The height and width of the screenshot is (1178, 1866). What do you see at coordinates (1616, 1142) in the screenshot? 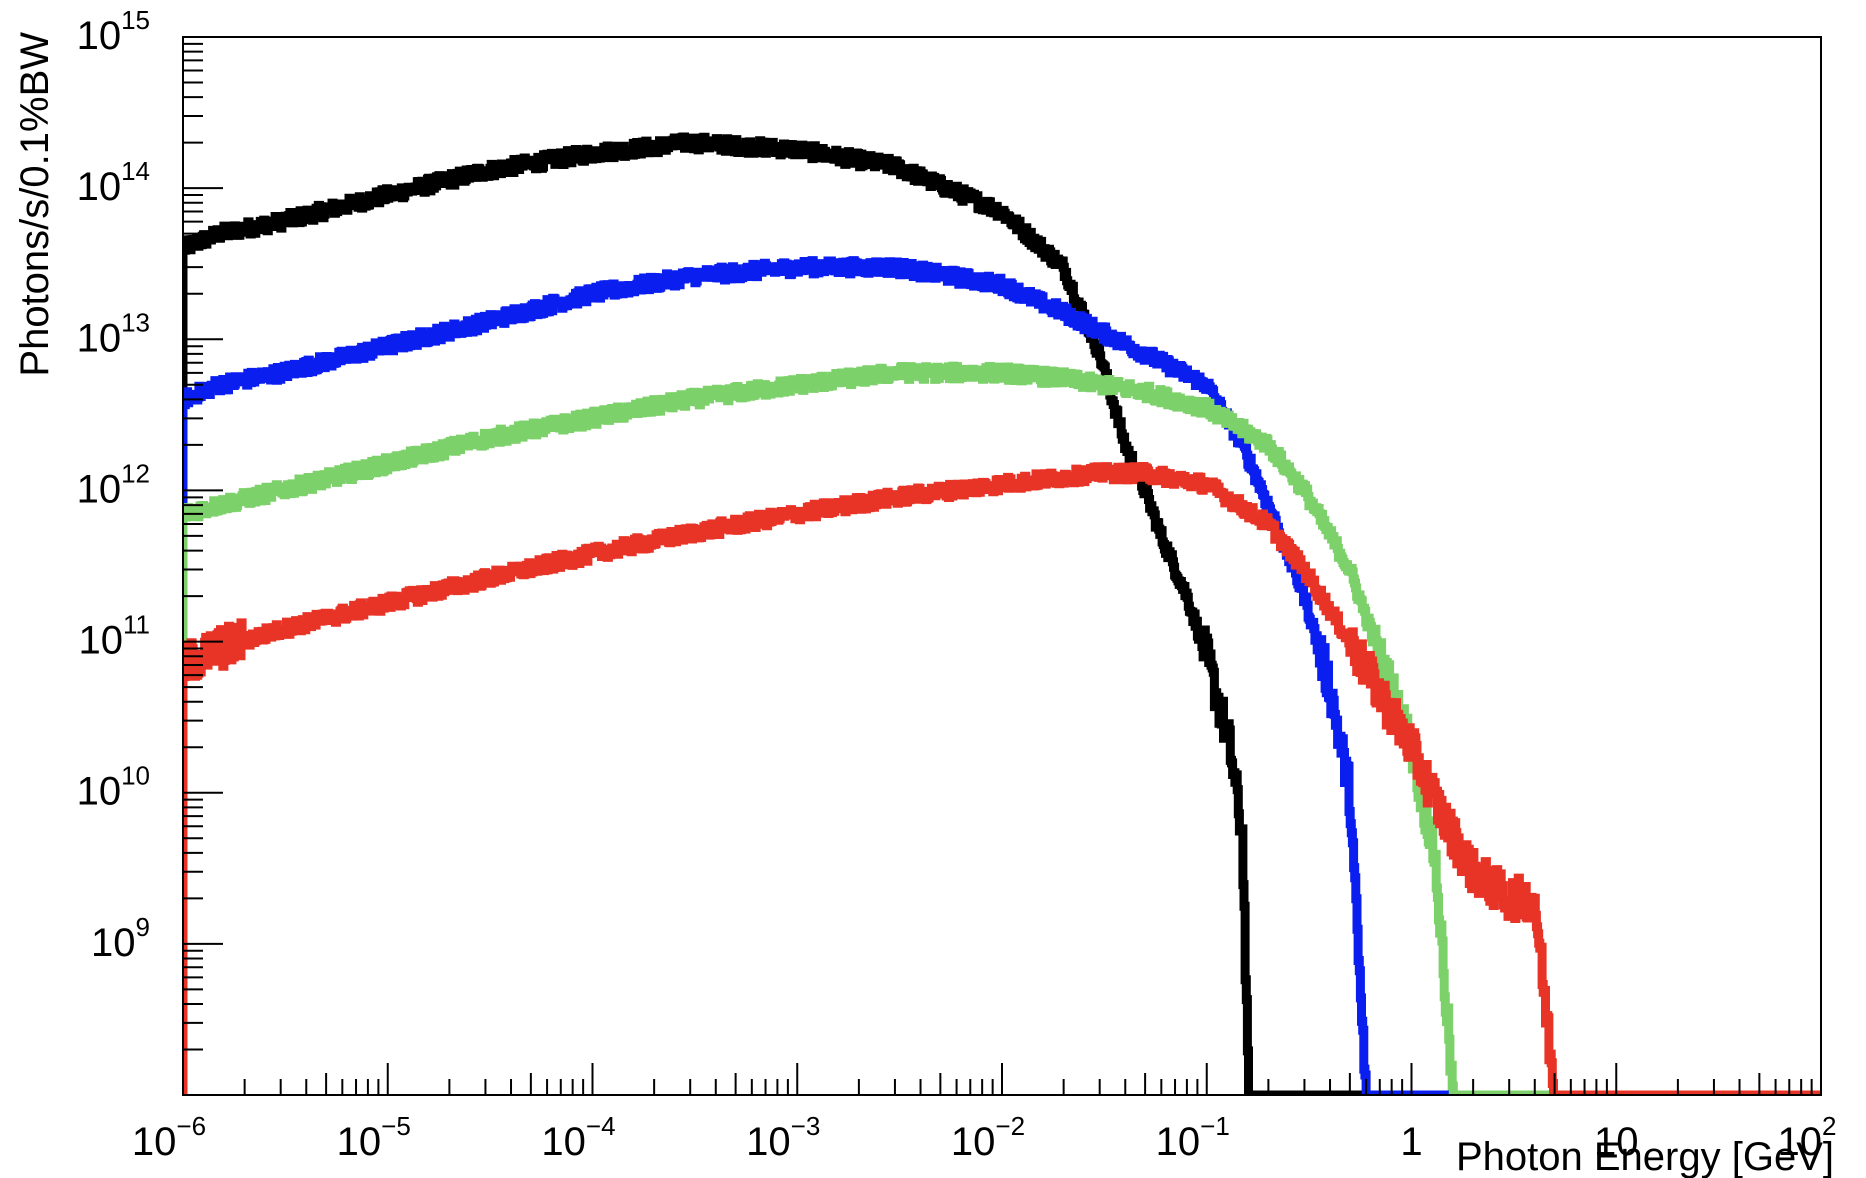
I see `x-tick-label: 10` at bounding box center [1616, 1142].